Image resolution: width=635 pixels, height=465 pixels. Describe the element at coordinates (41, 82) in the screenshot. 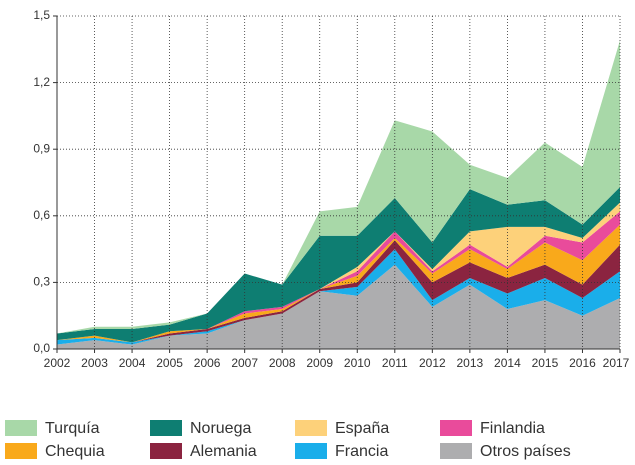

I see `y-tick-label: 1,2` at that location.